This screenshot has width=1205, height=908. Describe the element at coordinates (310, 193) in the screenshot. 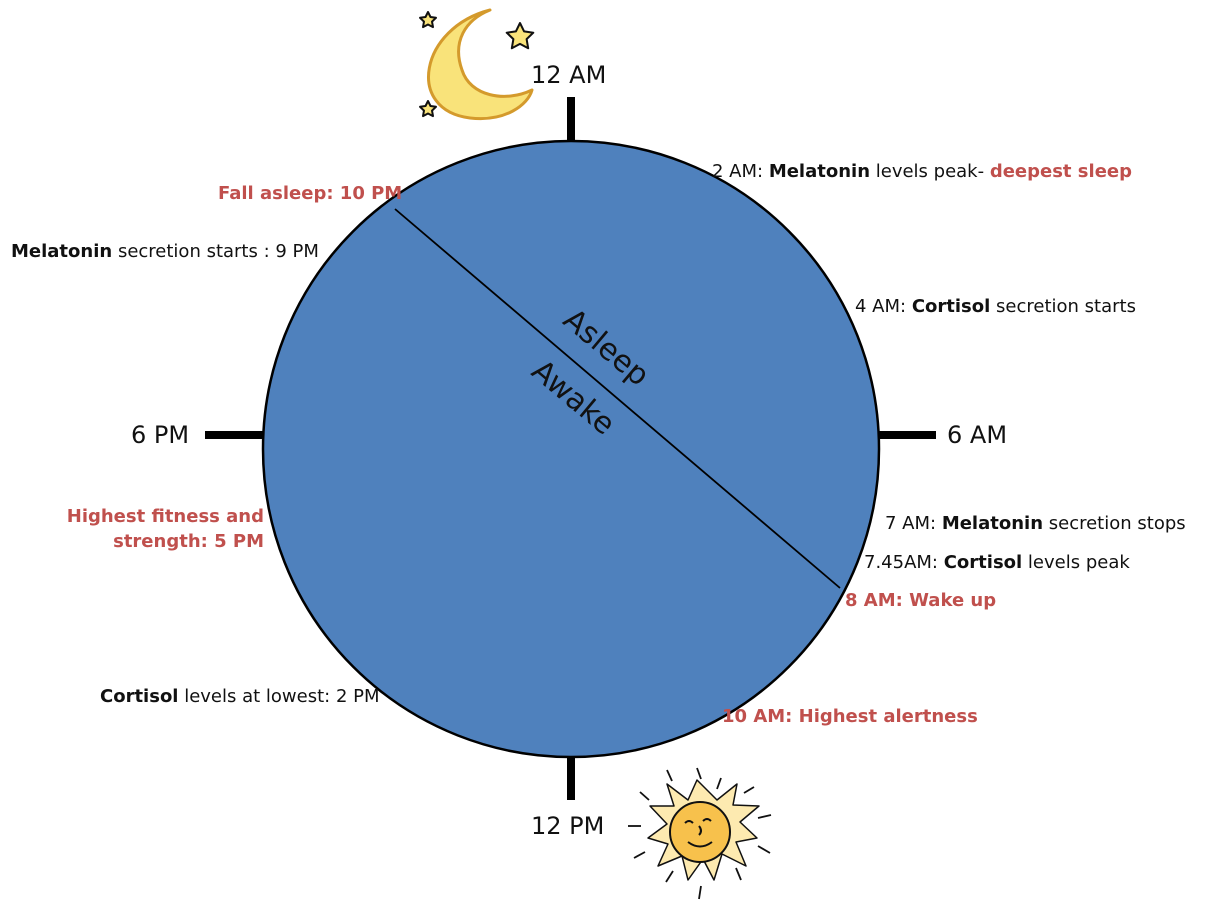

I see `event-fall-asleep: Fall asleep: 10 PM` at that location.